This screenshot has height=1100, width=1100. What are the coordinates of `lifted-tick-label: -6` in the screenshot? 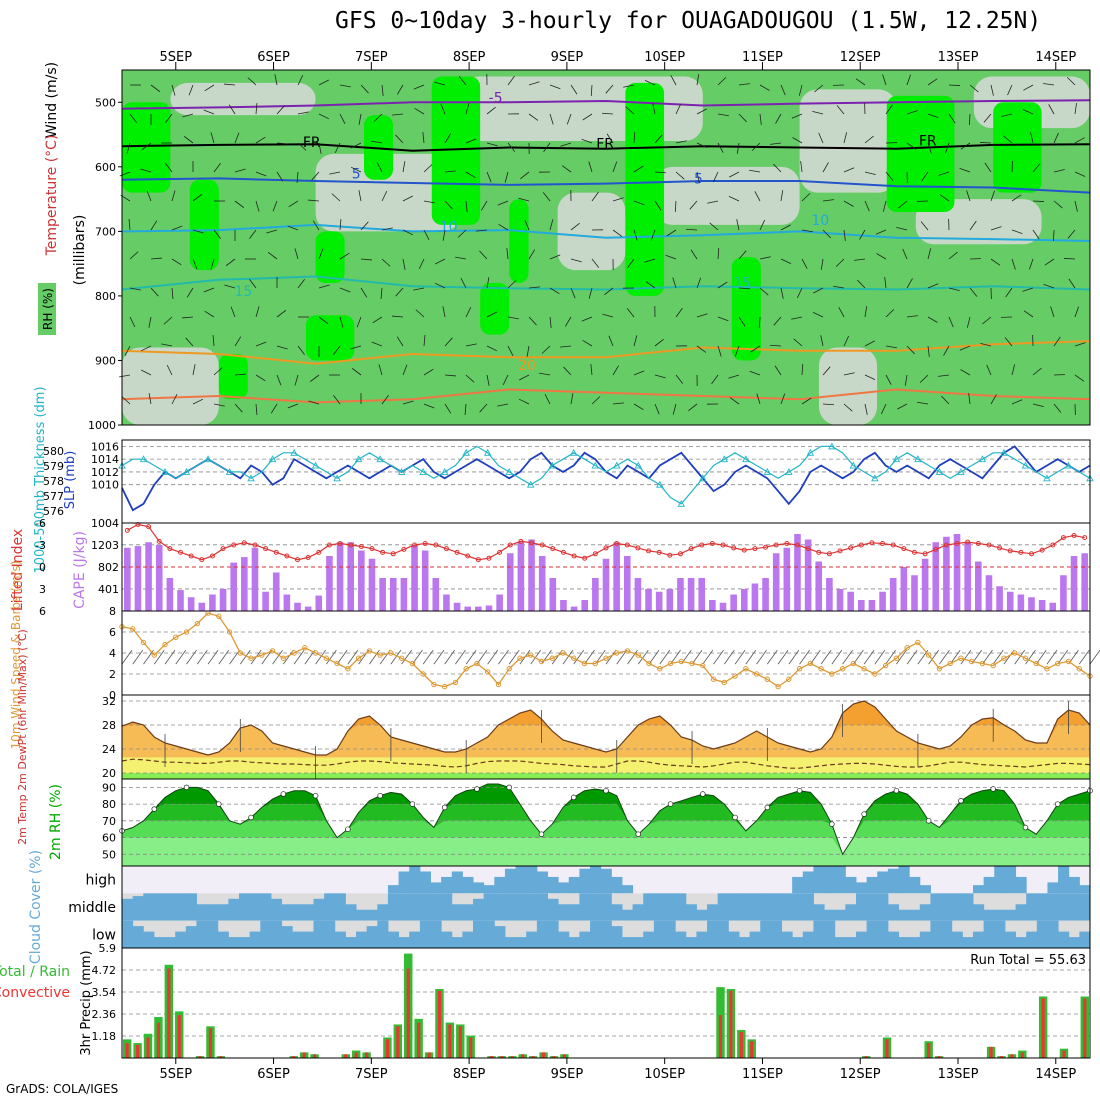 It's located at (40, 523).